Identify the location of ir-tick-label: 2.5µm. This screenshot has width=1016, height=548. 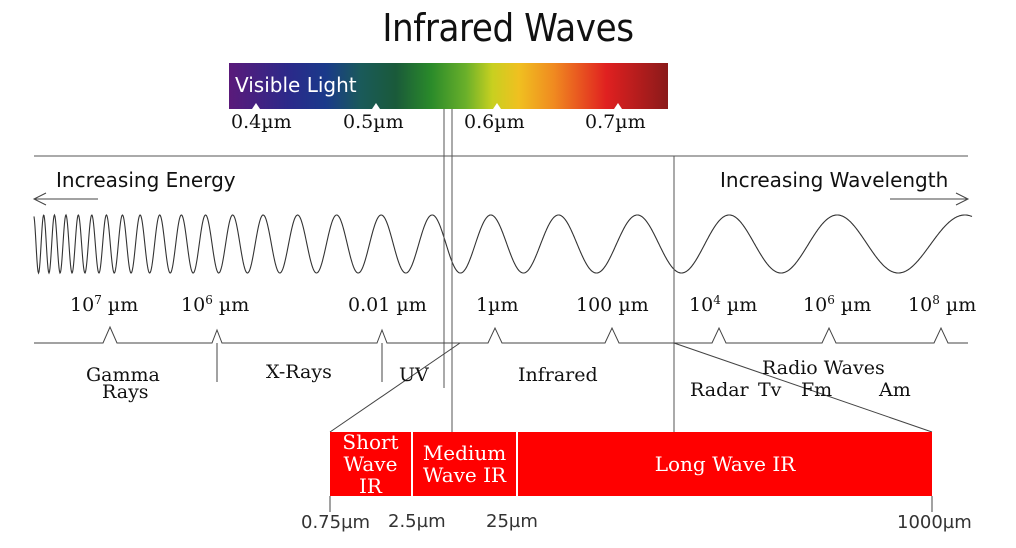
(417, 521).